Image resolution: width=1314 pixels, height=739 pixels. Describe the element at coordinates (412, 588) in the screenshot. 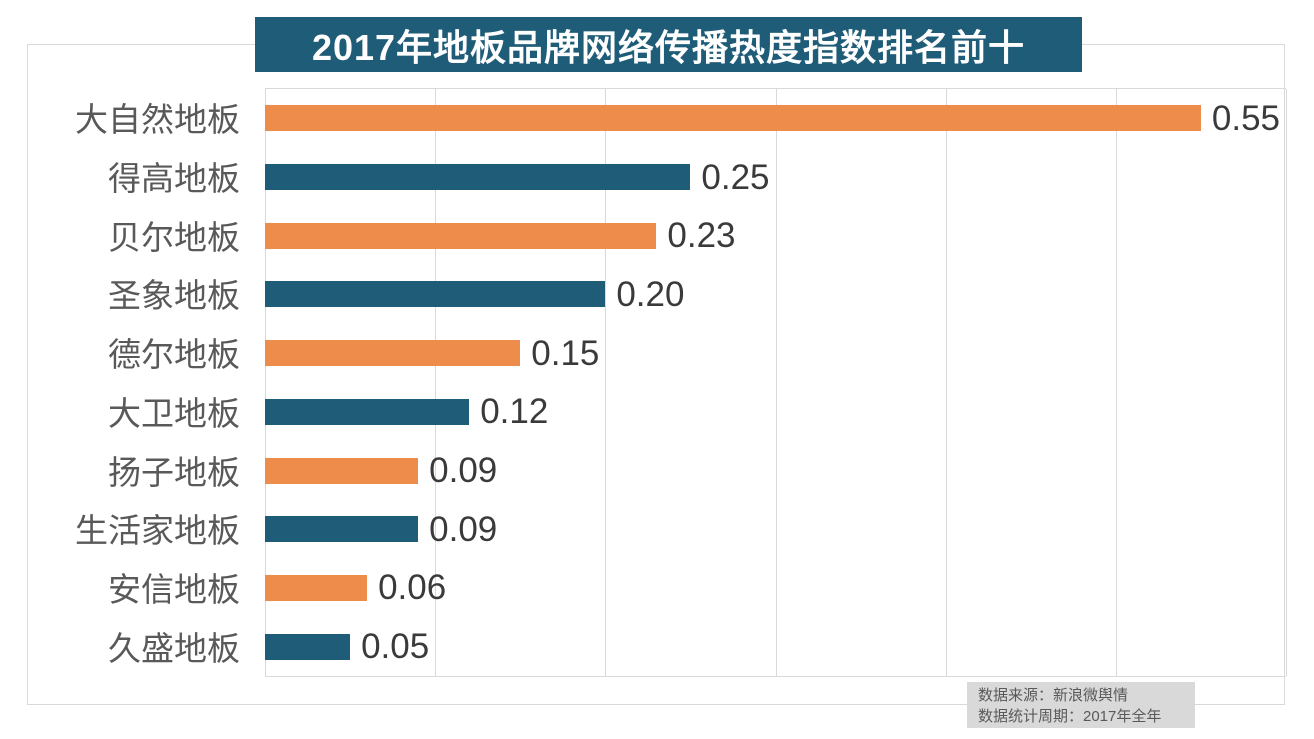

I see `value-label: 0.06` at that location.